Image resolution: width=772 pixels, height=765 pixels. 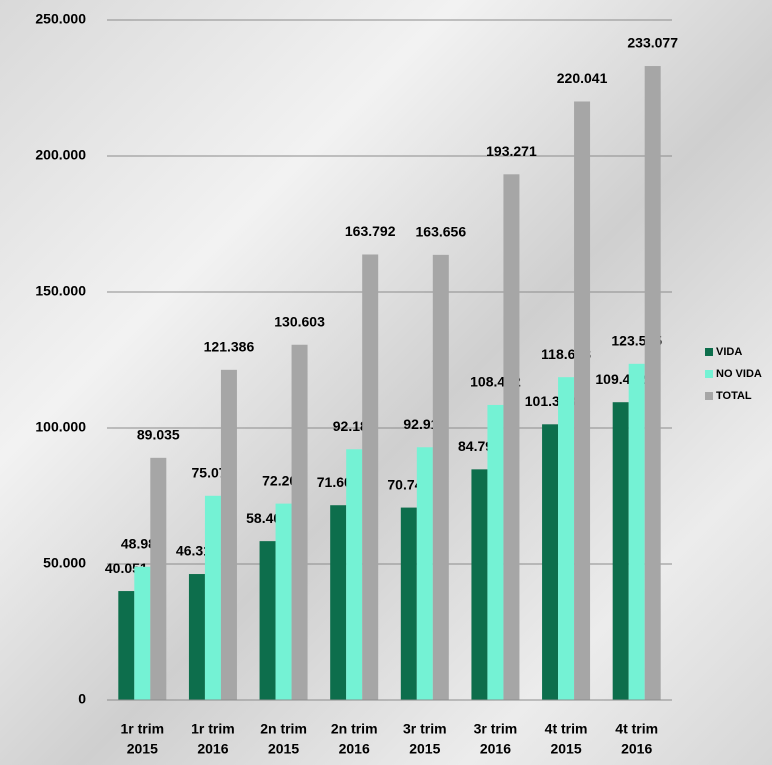 What do you see at coordinates (511, 151) in the screenshot?
I see `value-label: 193.271` at bounding box center [511, 151].